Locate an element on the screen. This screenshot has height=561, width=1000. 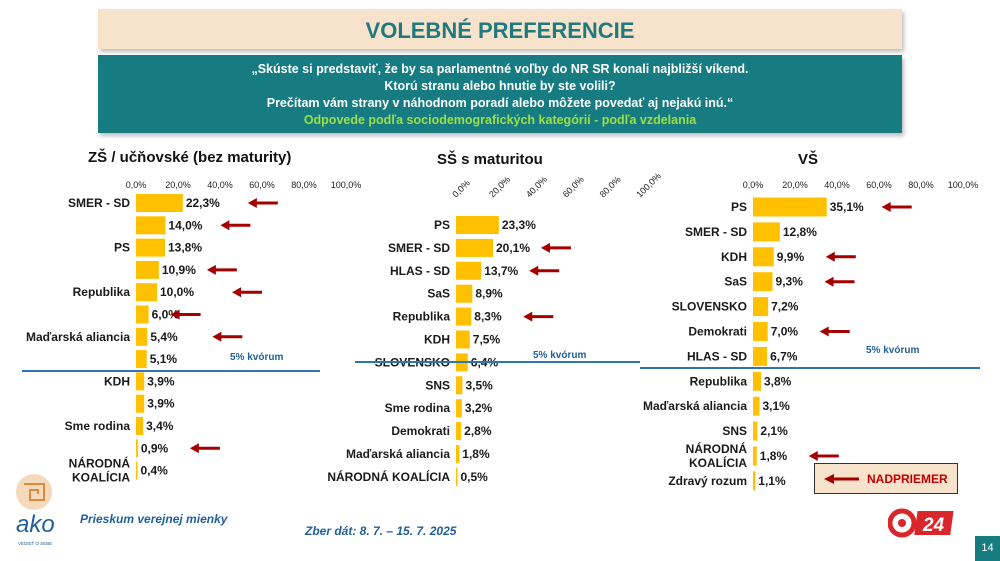
chart-2-data-label: 3,2% is located at coordinates (479, 408).